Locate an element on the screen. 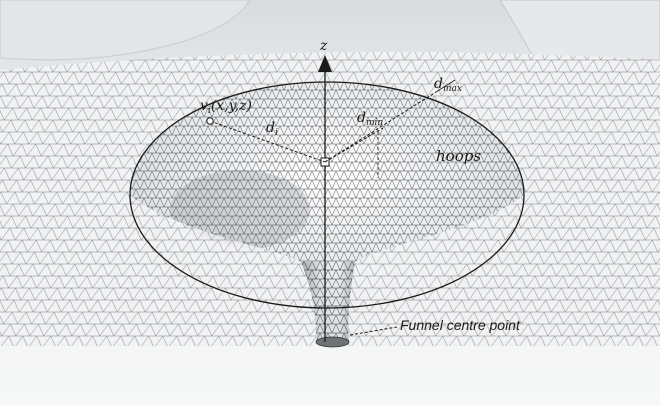 Image resolution: width=660 pixels, height=406 pixels. vertex-label: vi(x,y,z) is located at coordinates (226, 107).